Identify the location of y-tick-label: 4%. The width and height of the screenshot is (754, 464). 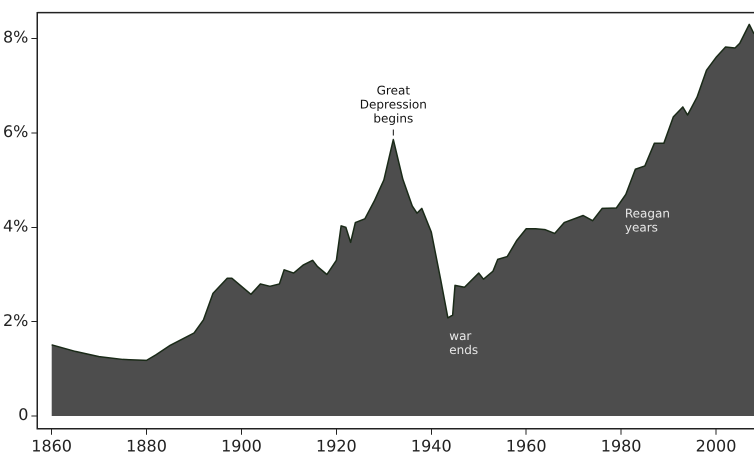
(15, 226).